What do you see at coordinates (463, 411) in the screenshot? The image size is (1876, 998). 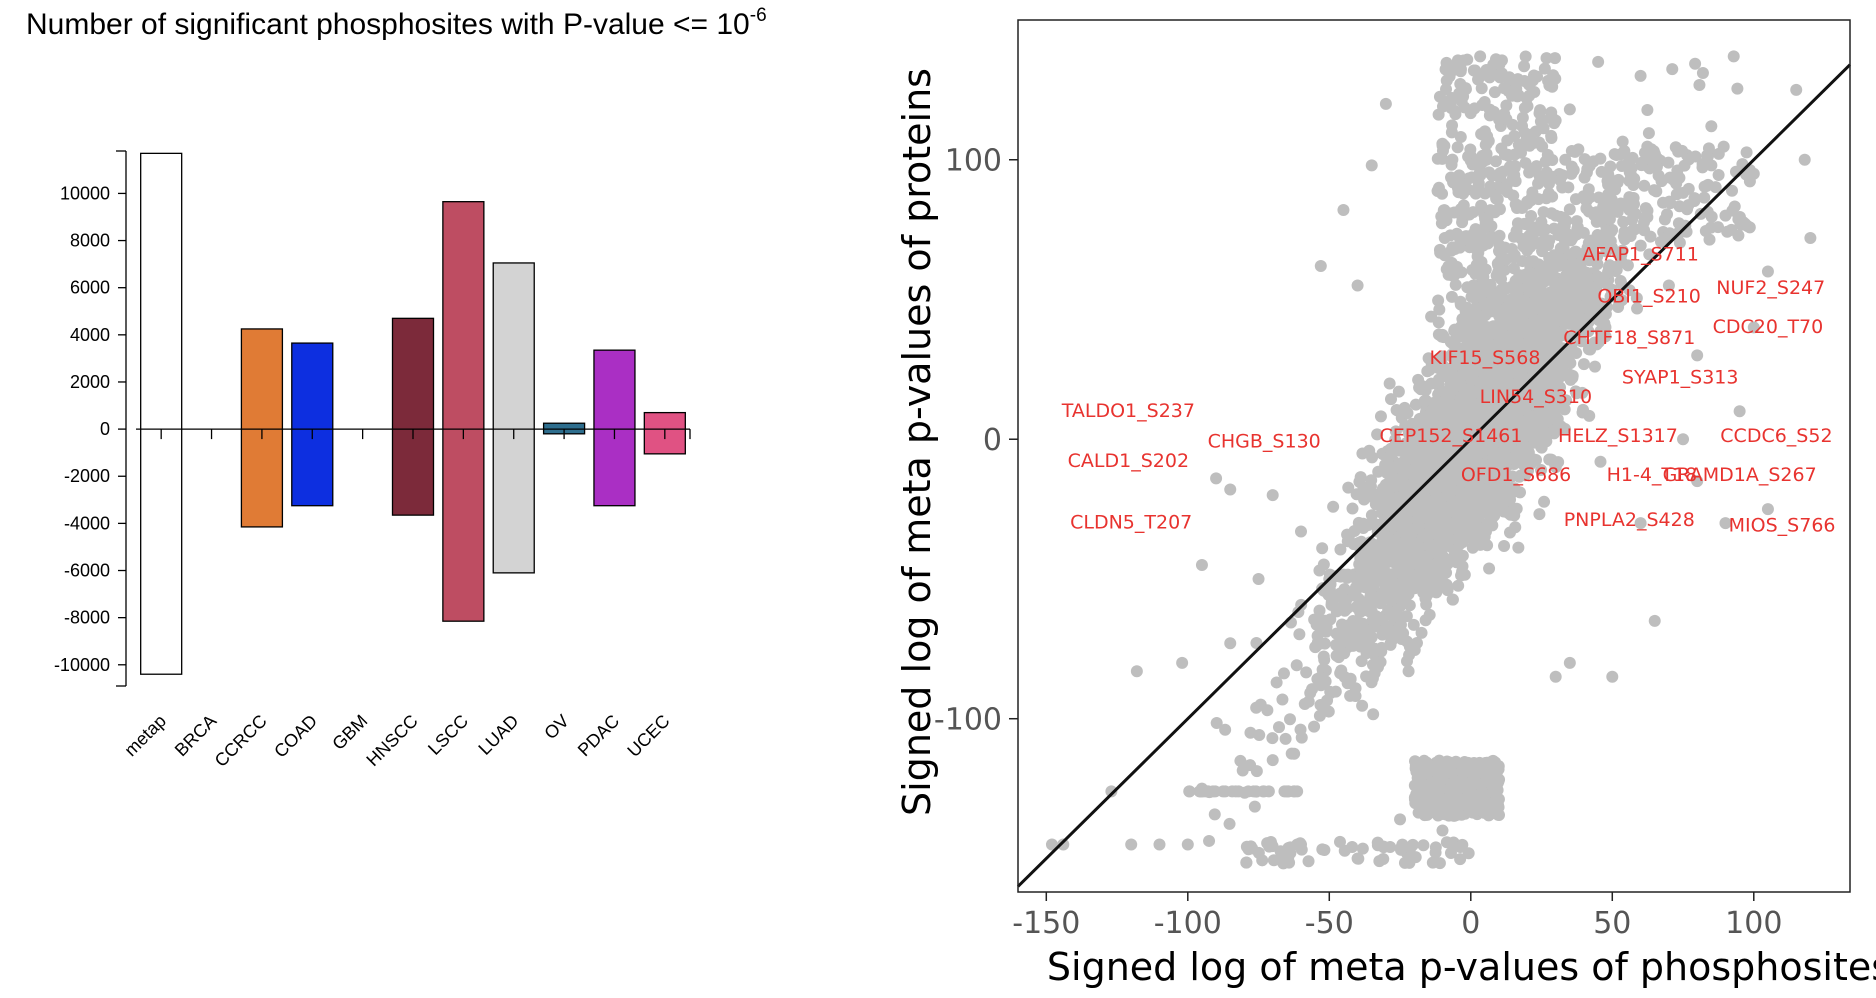 I see `bar-LSCC` at bounding box center [463, 411].